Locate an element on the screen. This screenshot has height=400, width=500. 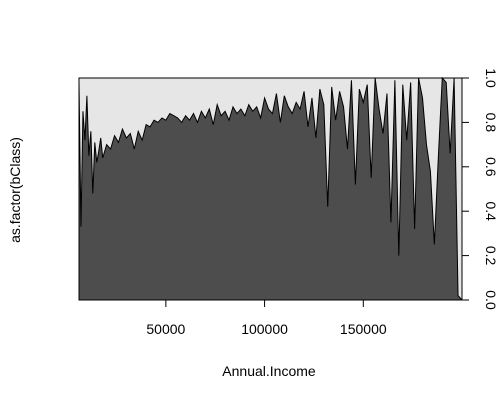
y-tick-label: 0.2 is located at coordinates (491, 256).